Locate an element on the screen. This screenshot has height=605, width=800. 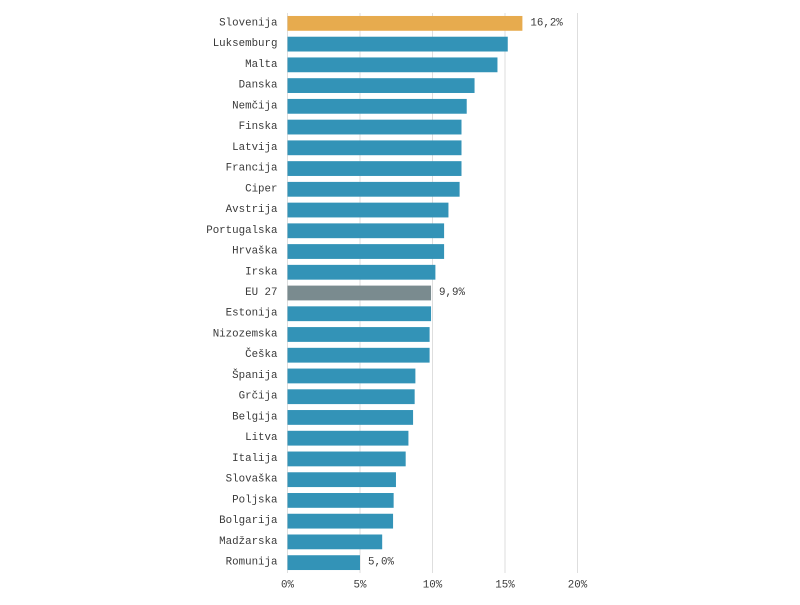
svg-text: Slovenija is located at coordinates (248, 23).